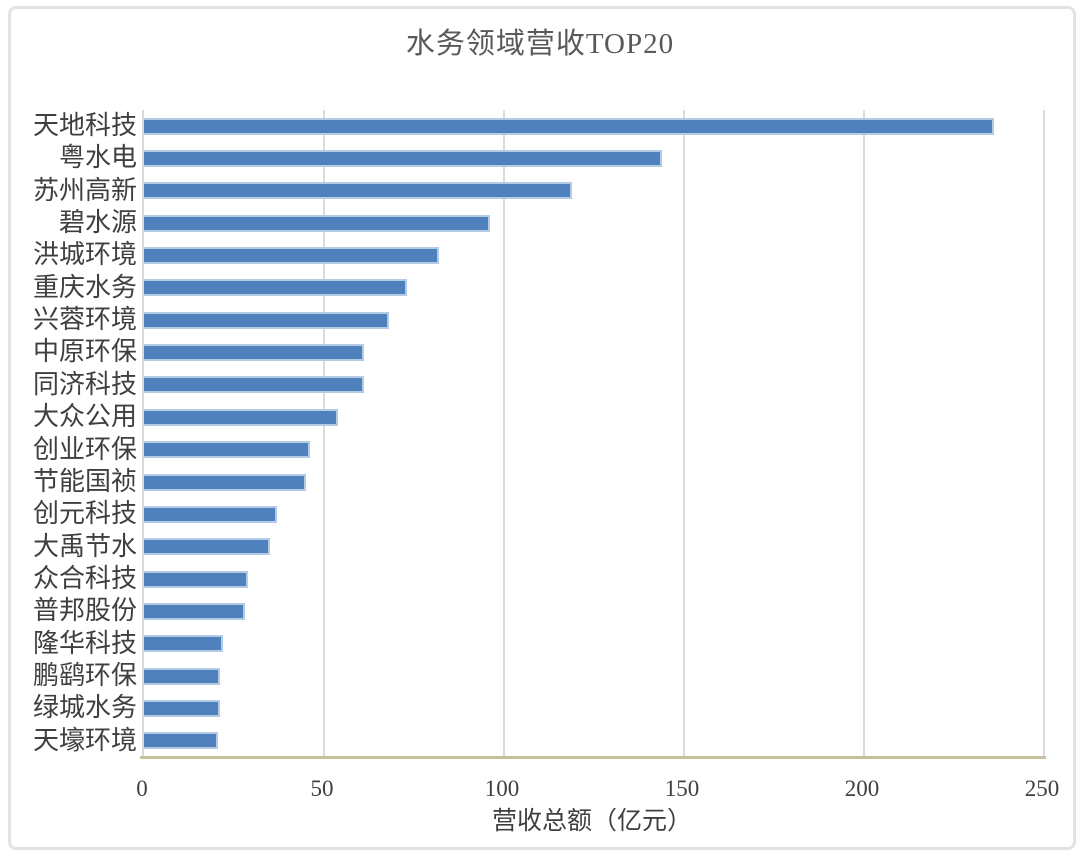 The height and width of the screenshot is (864, 1080). Describe the element at coordinates (84, 255) in the screenshot. I see `y-axis-label: 洪城环境` at that location.